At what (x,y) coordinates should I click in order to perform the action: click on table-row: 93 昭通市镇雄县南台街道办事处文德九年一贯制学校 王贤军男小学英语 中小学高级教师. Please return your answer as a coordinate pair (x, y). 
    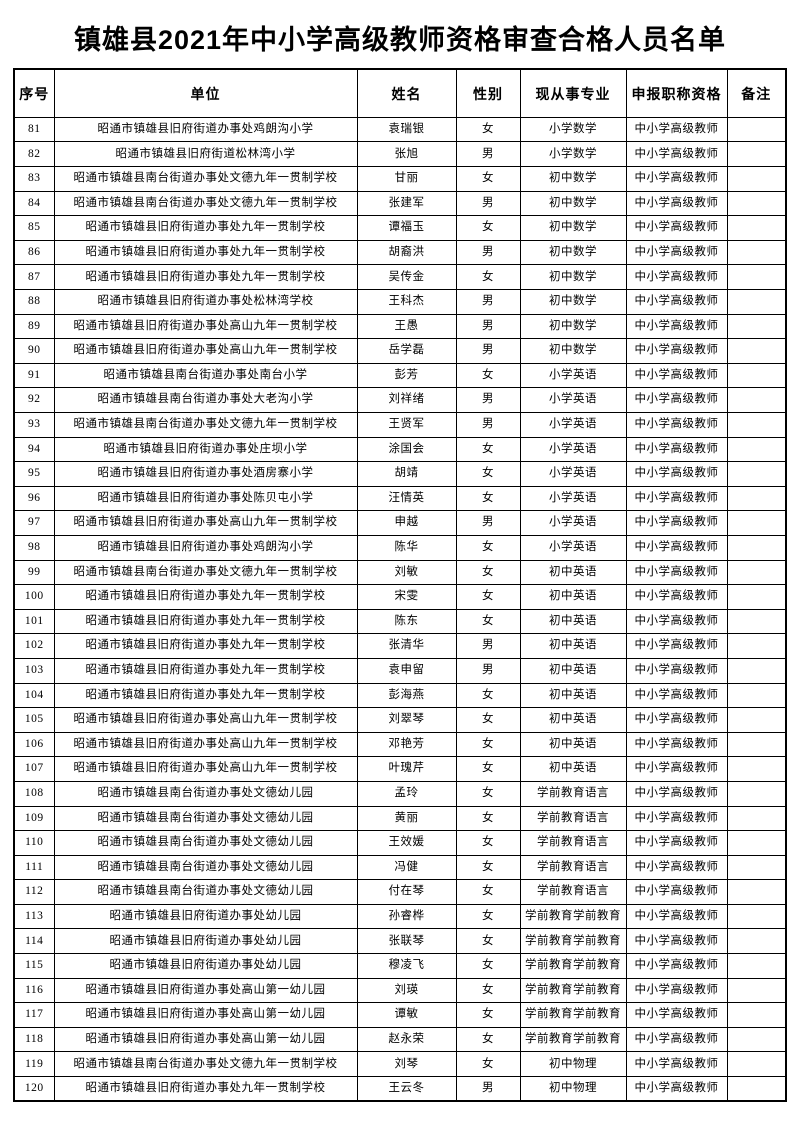
    Looking at the image, I should click on (400, 425).